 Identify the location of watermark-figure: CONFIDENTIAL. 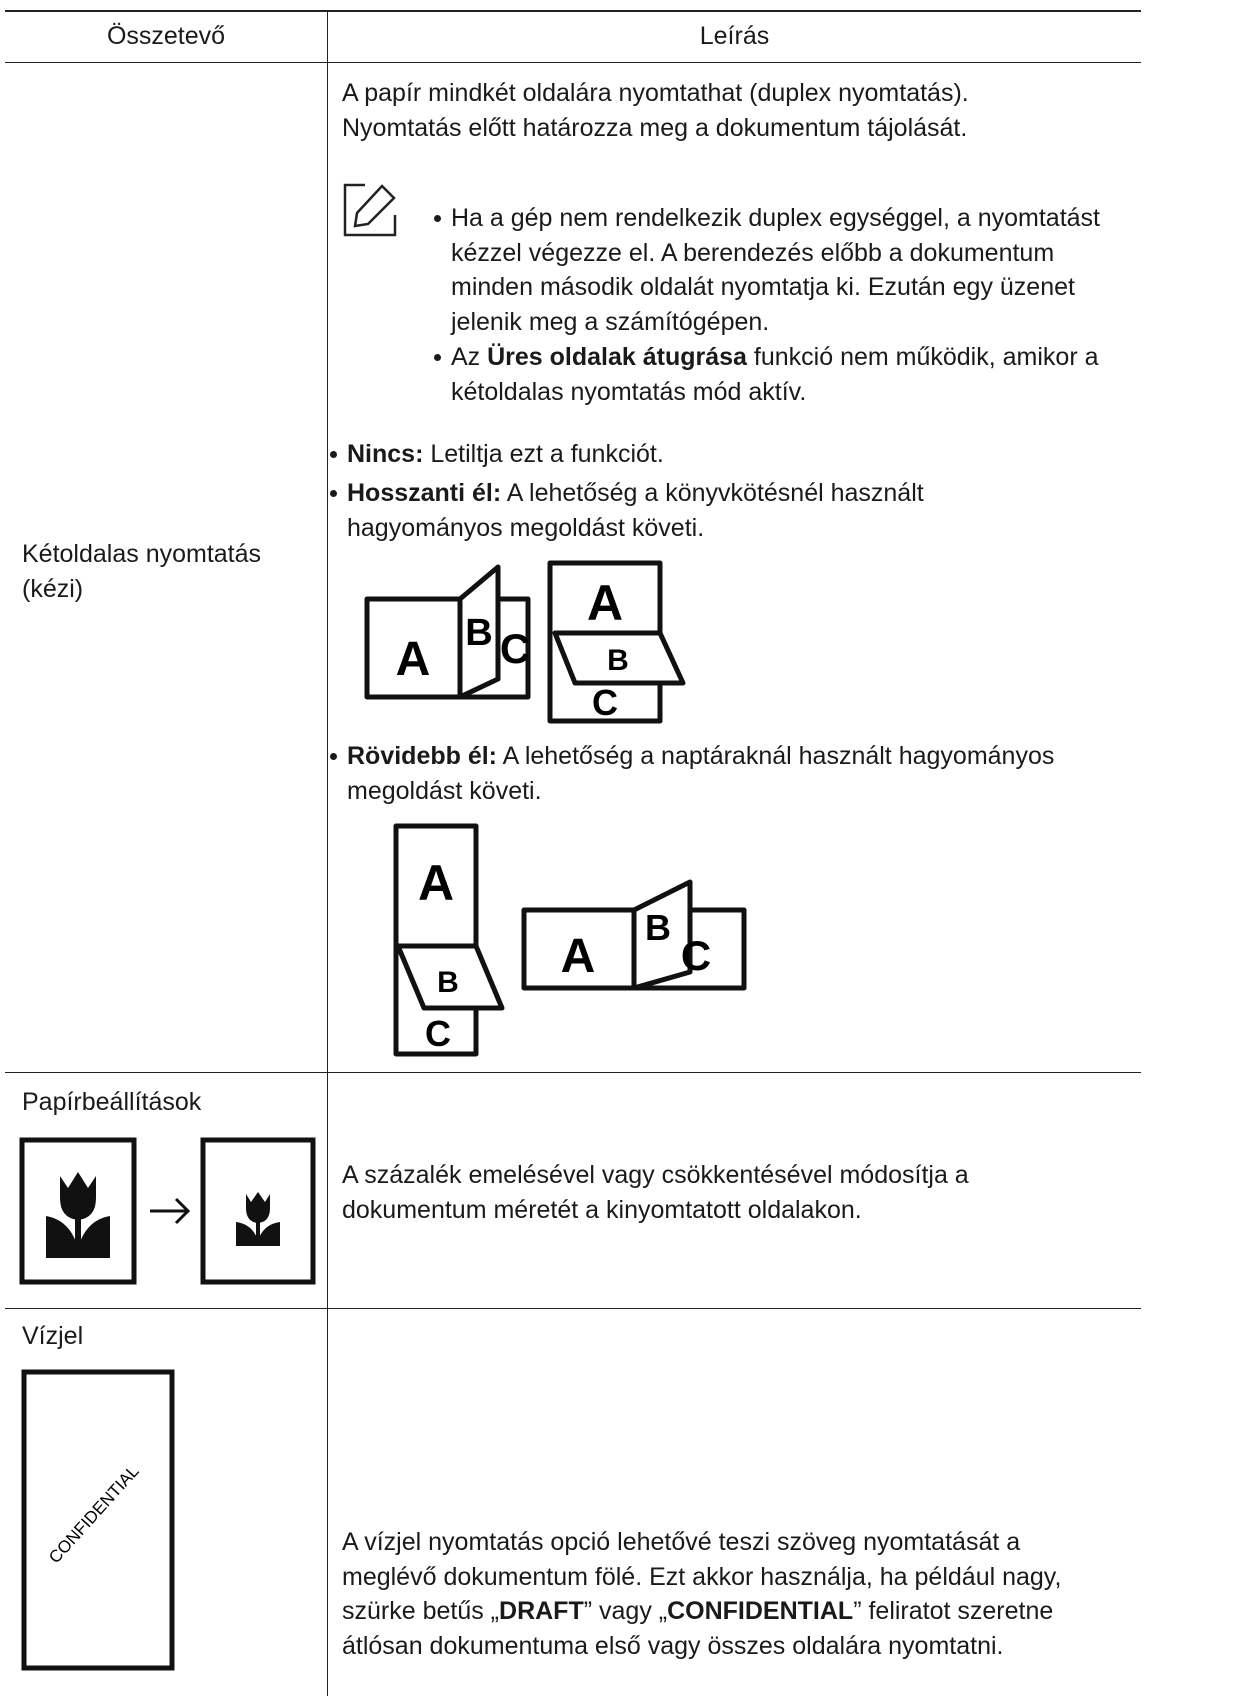
(98, 1520).